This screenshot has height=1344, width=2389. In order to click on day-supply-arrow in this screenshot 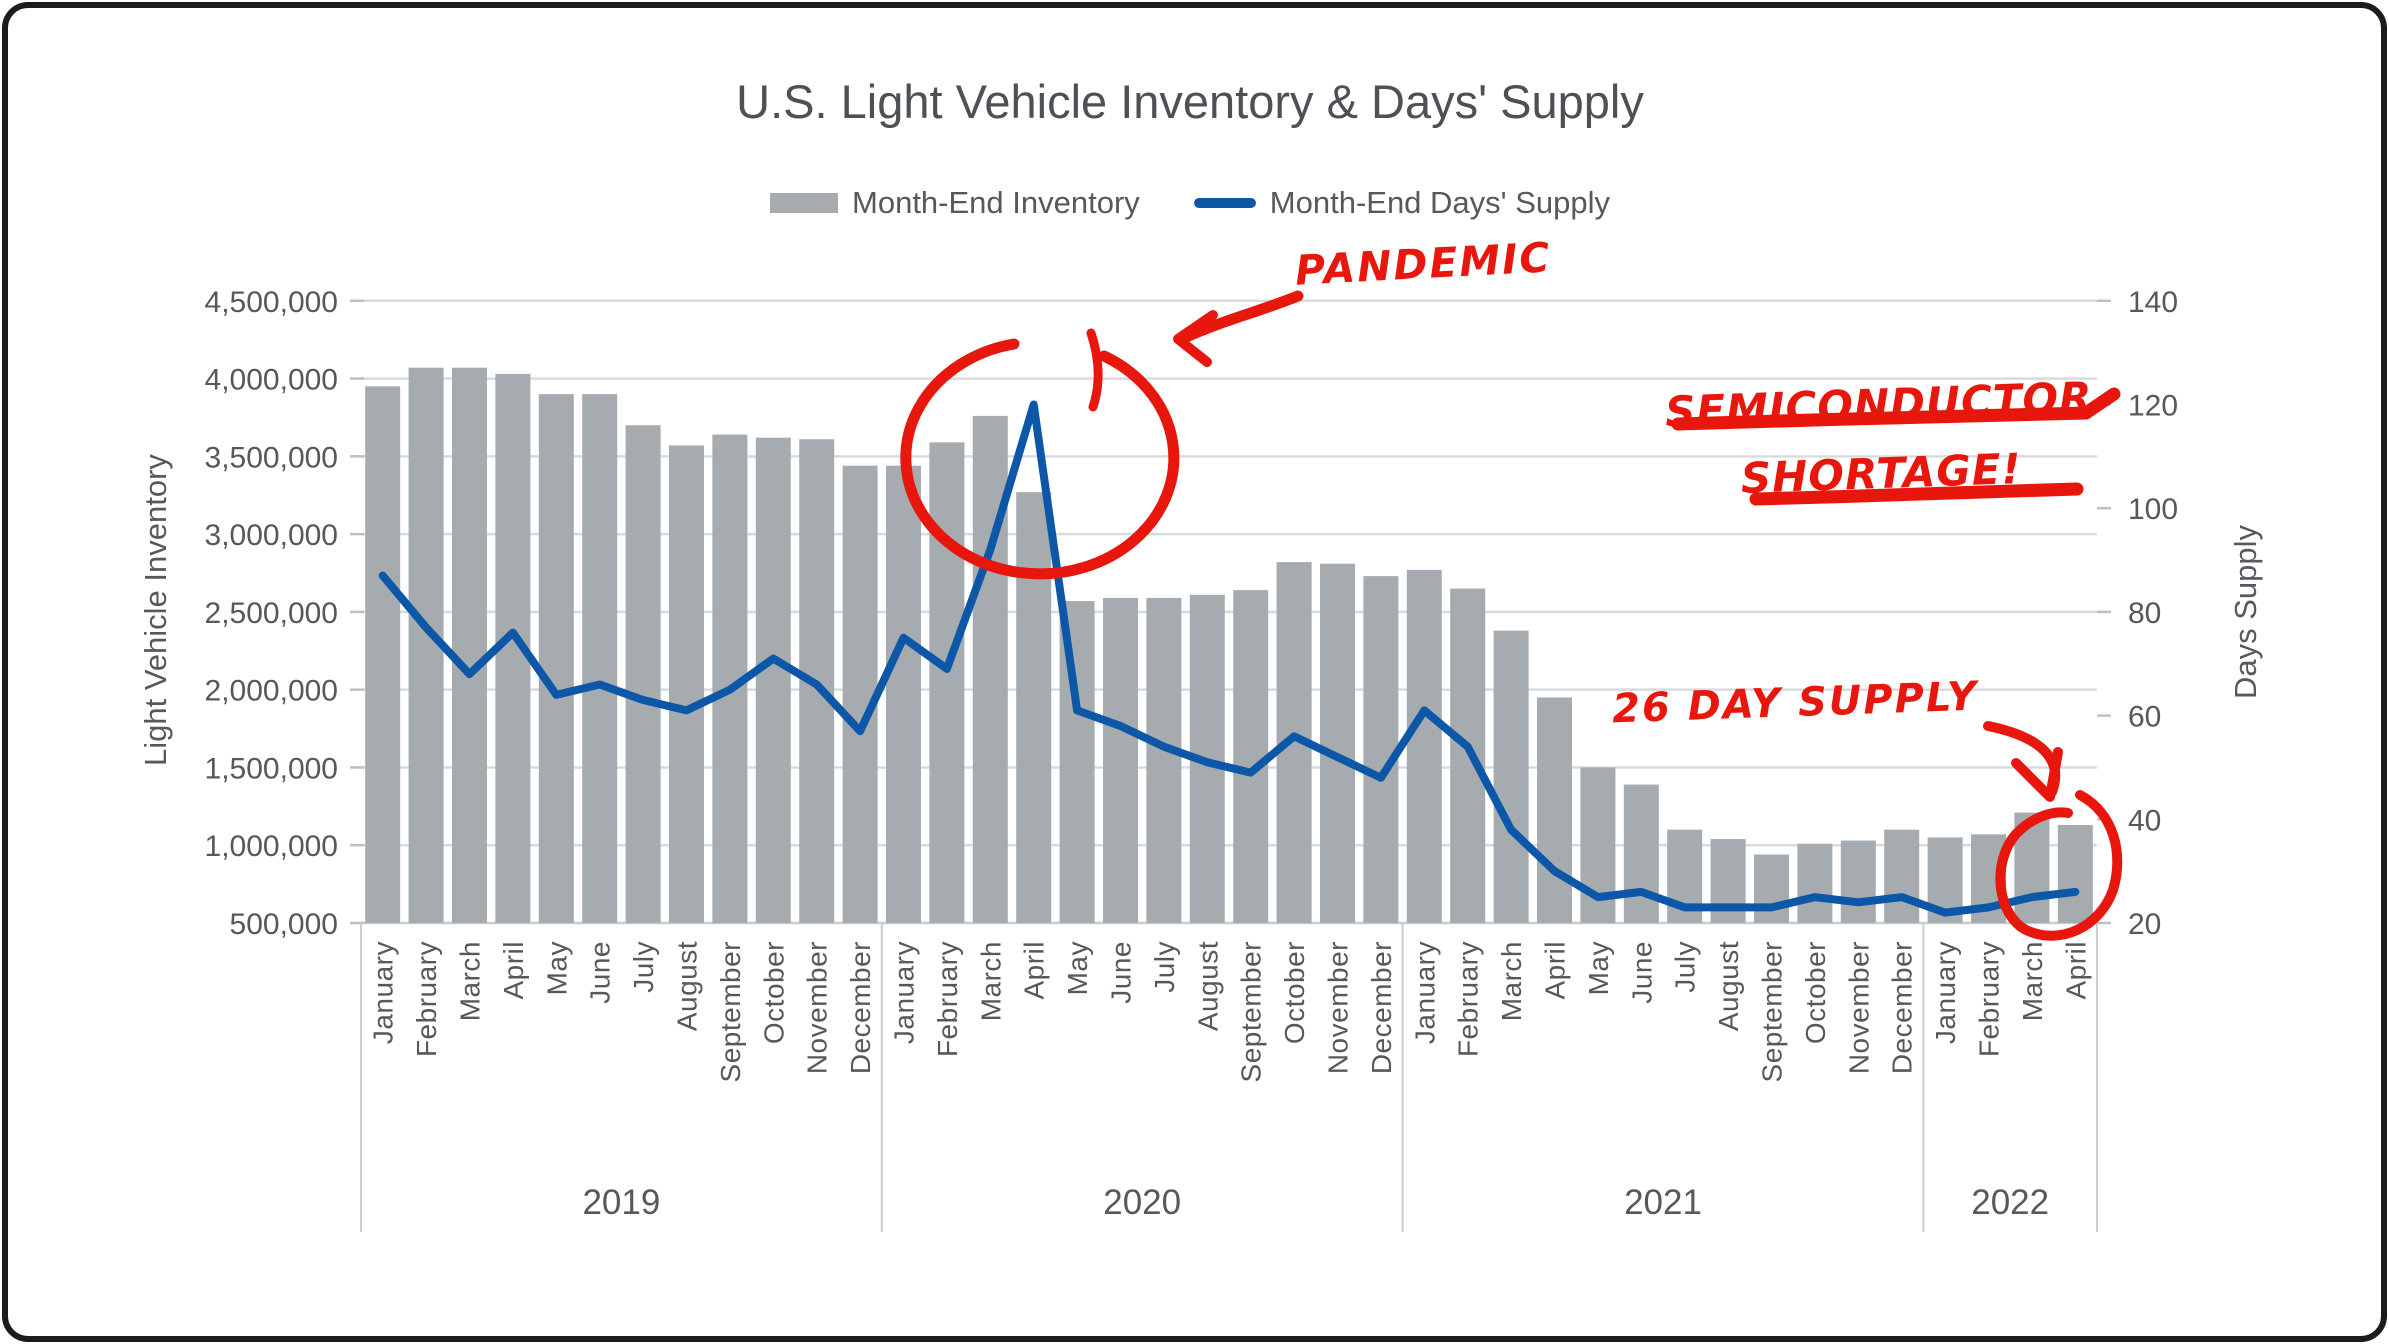, I will do `click(2022, 759)`.